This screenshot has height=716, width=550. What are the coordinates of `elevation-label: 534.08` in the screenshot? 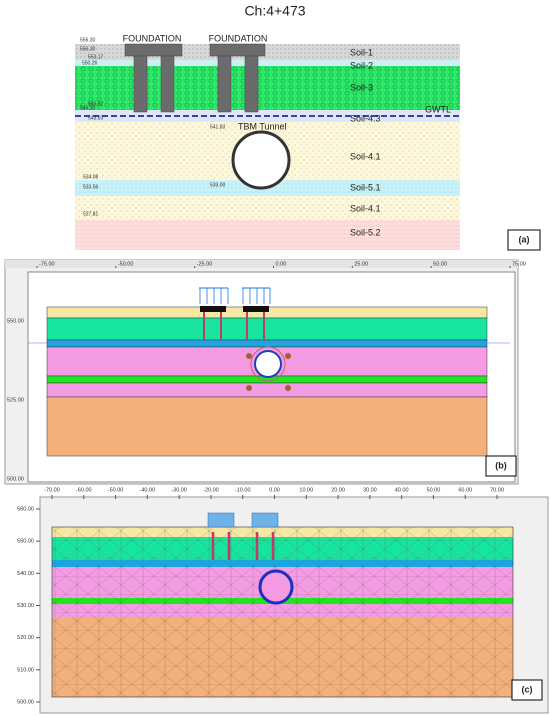 It's located at (91, 177).